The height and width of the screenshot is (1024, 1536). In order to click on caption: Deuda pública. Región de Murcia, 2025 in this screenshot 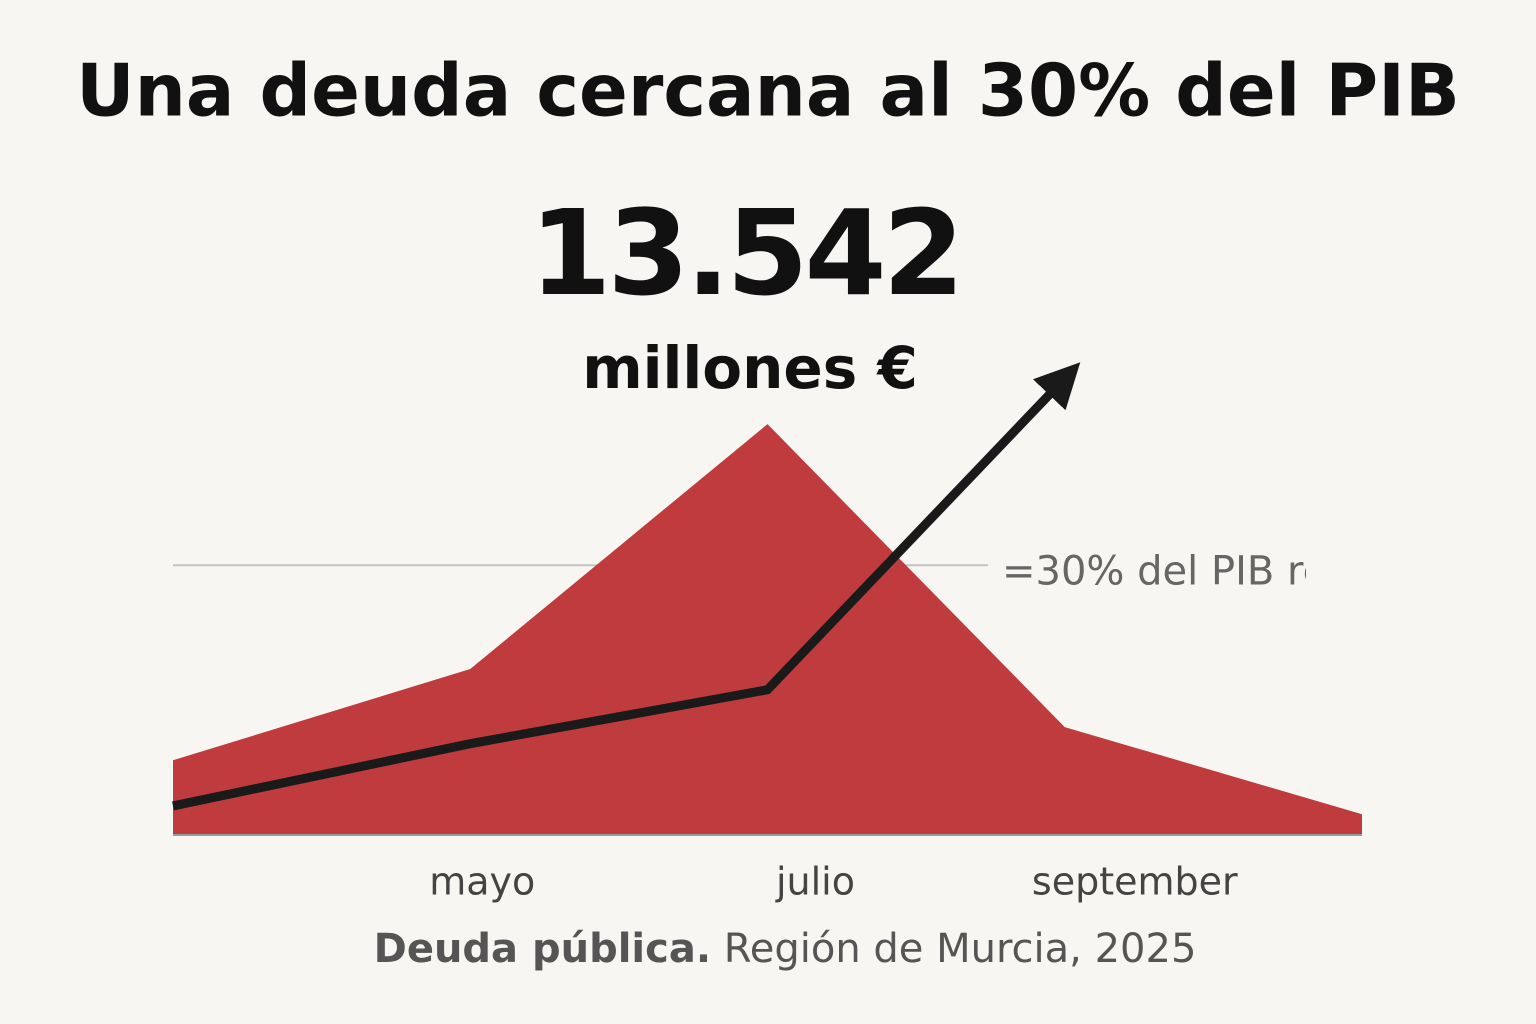, I will do `click(785, 949)`.